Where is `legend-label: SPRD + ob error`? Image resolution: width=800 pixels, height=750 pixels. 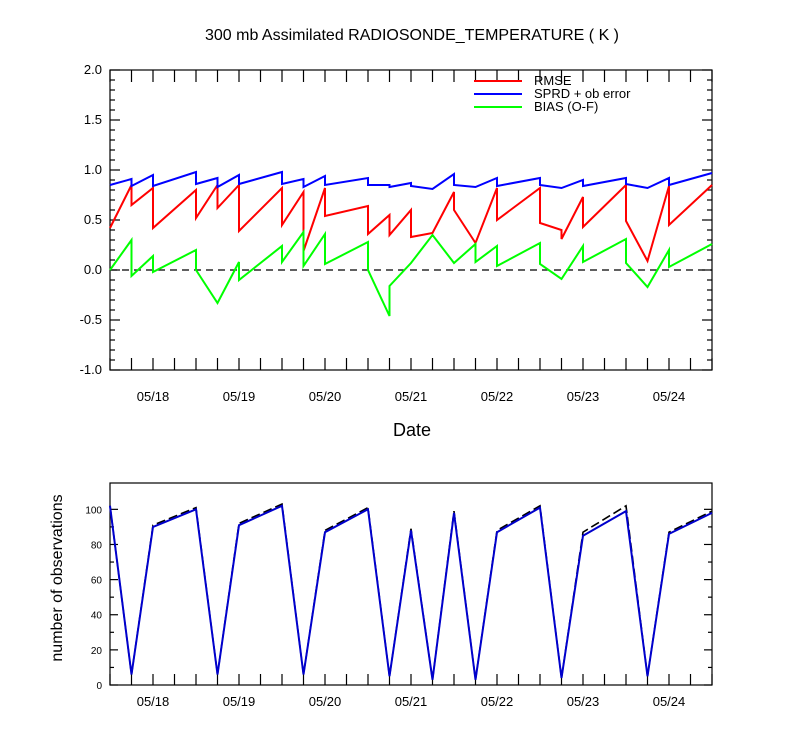 legend-label: SPRD + ob error is located at coordinates (582, 93).